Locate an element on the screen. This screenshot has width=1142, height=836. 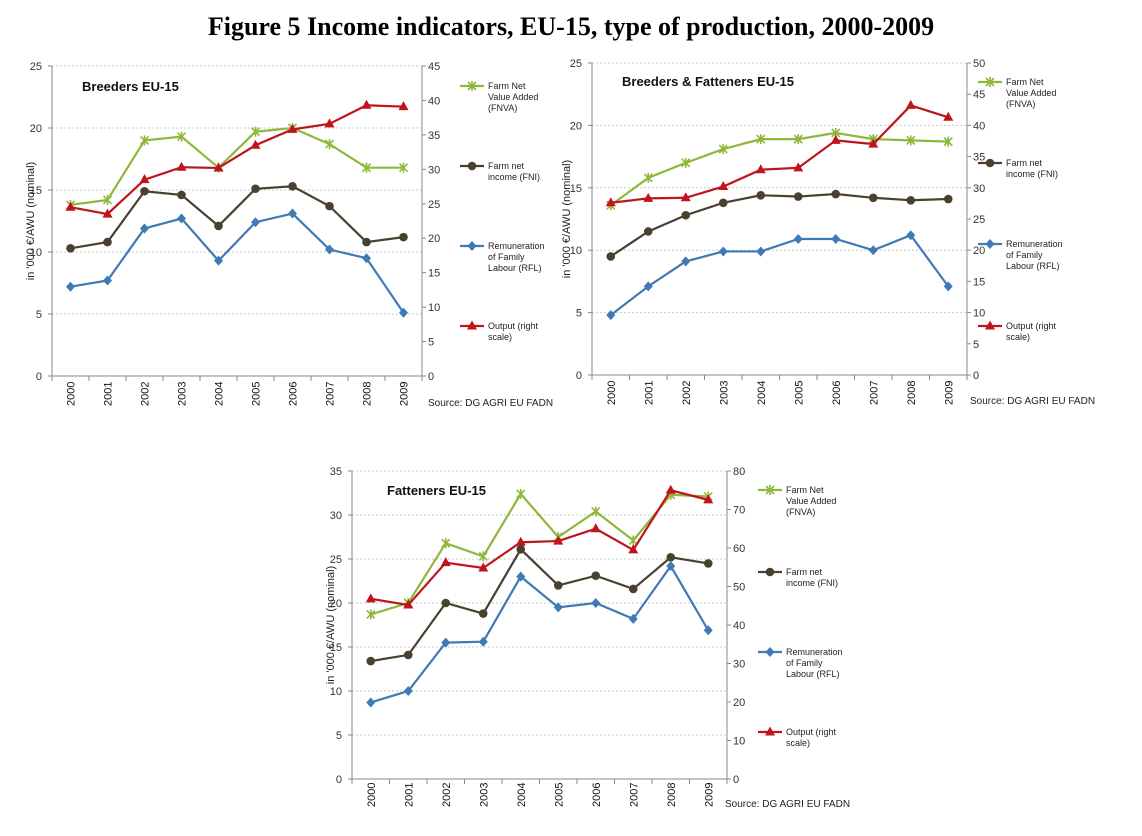
legend-label-output: Output (right is located at coordinates (1031, 326).